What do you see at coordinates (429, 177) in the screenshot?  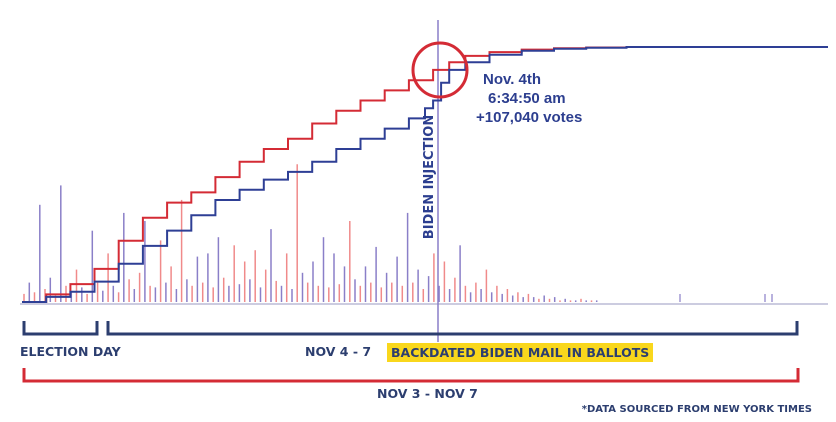 I see `annotation-vertical-label: BIDEN INJECTION` at bounding box center [429, 177].